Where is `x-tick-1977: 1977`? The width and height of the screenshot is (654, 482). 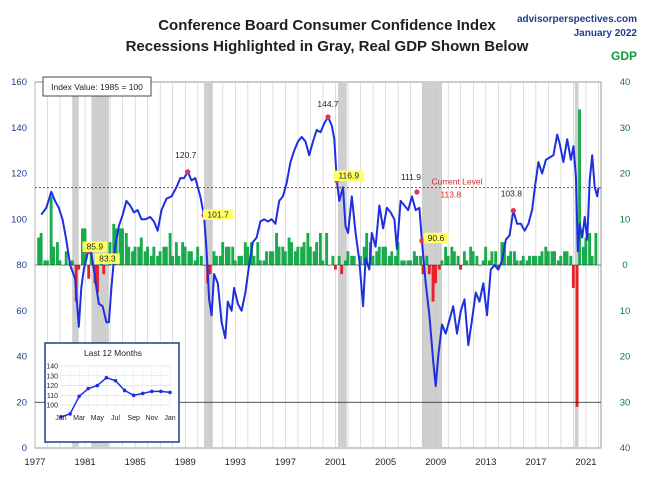
x-tick-1977: 1977 is located at coordinates (34, 462).